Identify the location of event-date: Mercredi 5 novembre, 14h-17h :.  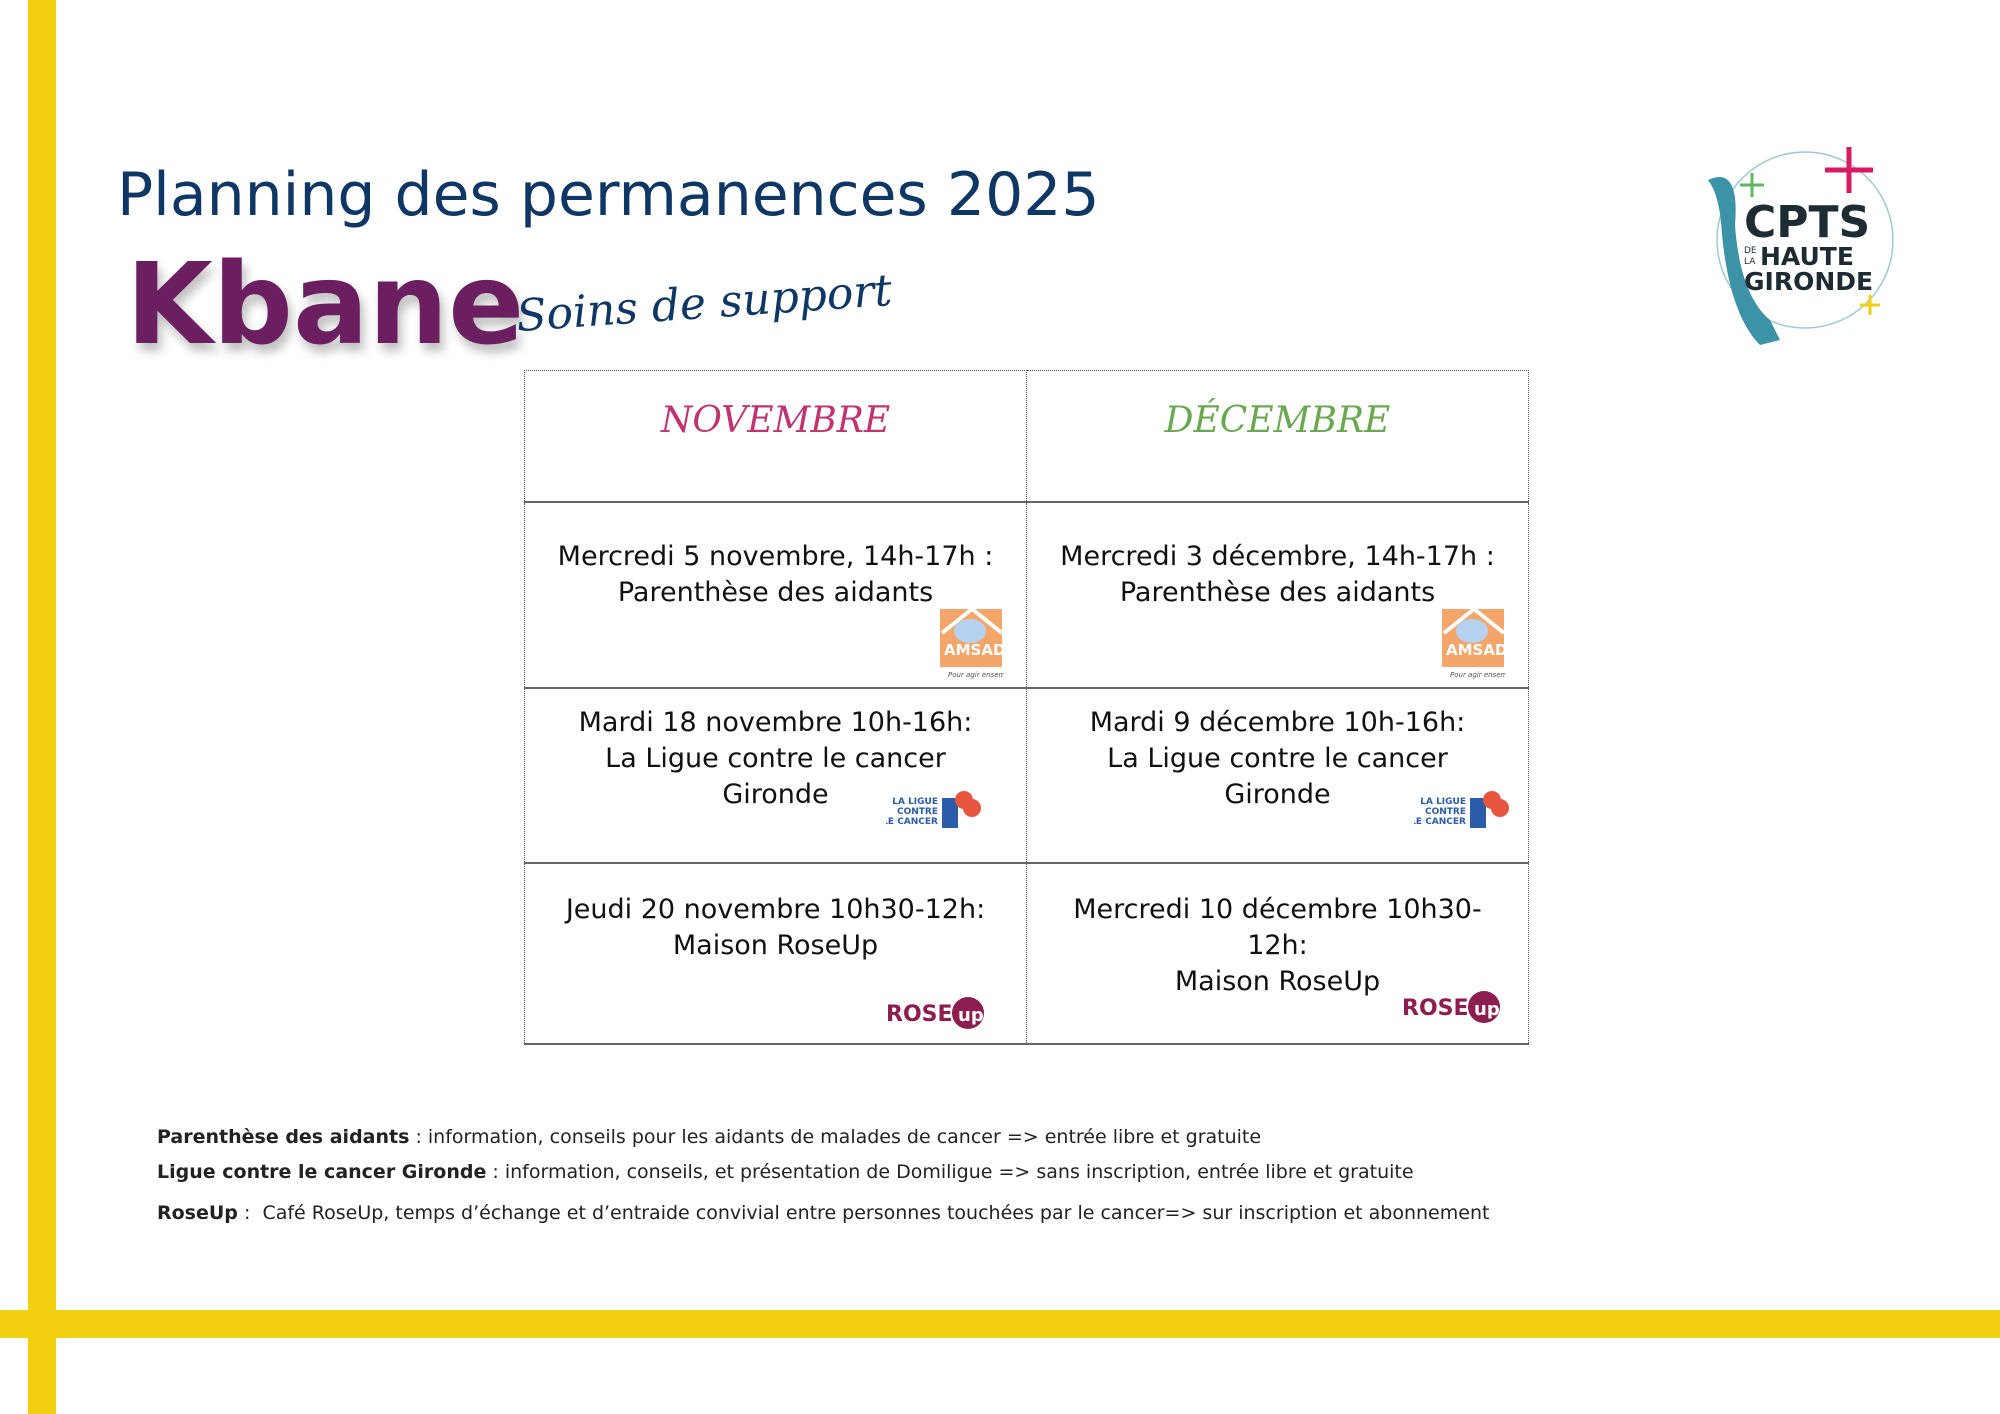
(775, 556).